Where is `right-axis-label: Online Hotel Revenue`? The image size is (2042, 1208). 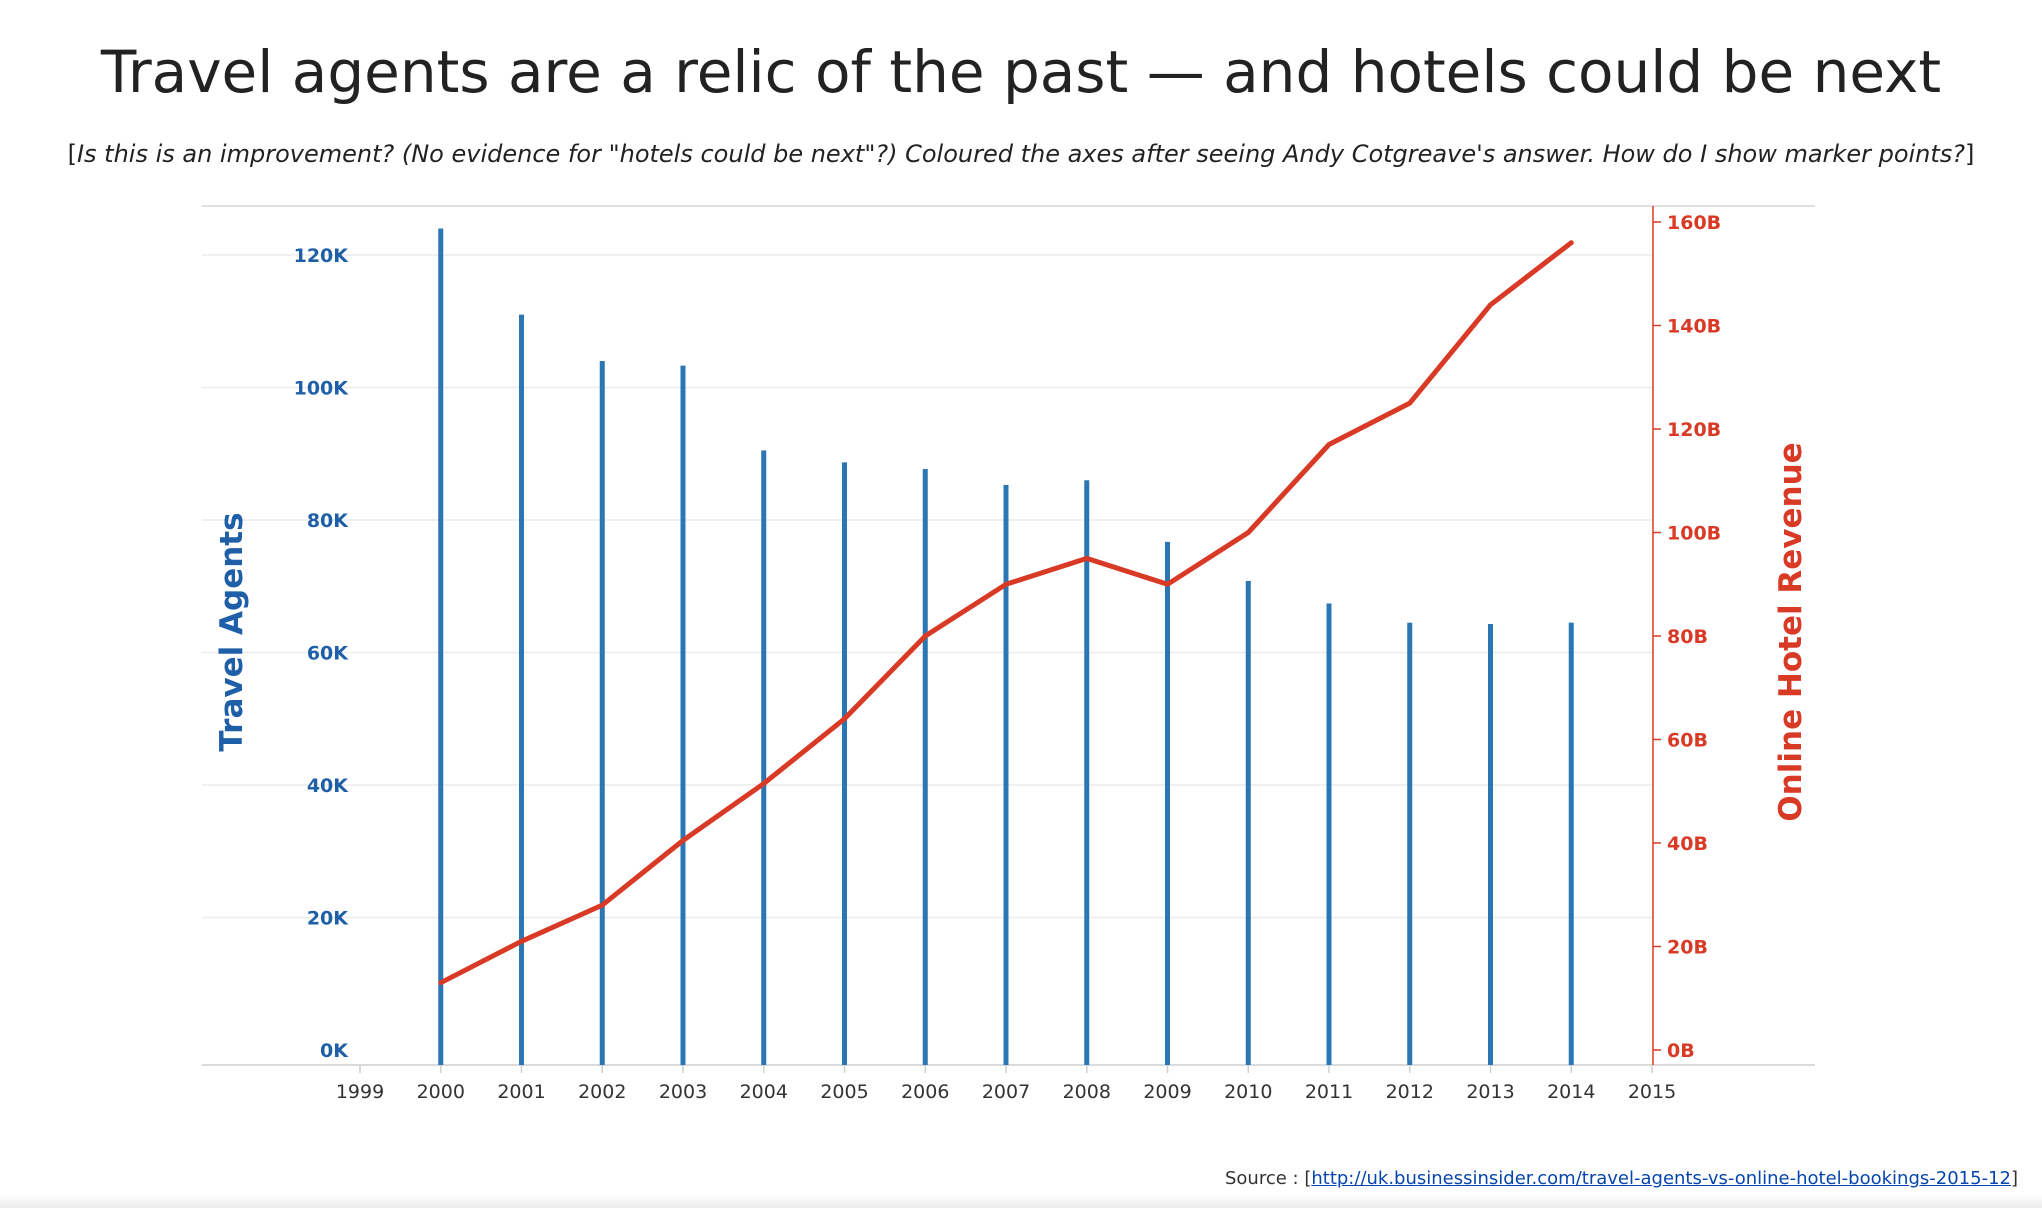
right-axis-label: Online Hotel Revenue is located at coordinates (1791, 631).